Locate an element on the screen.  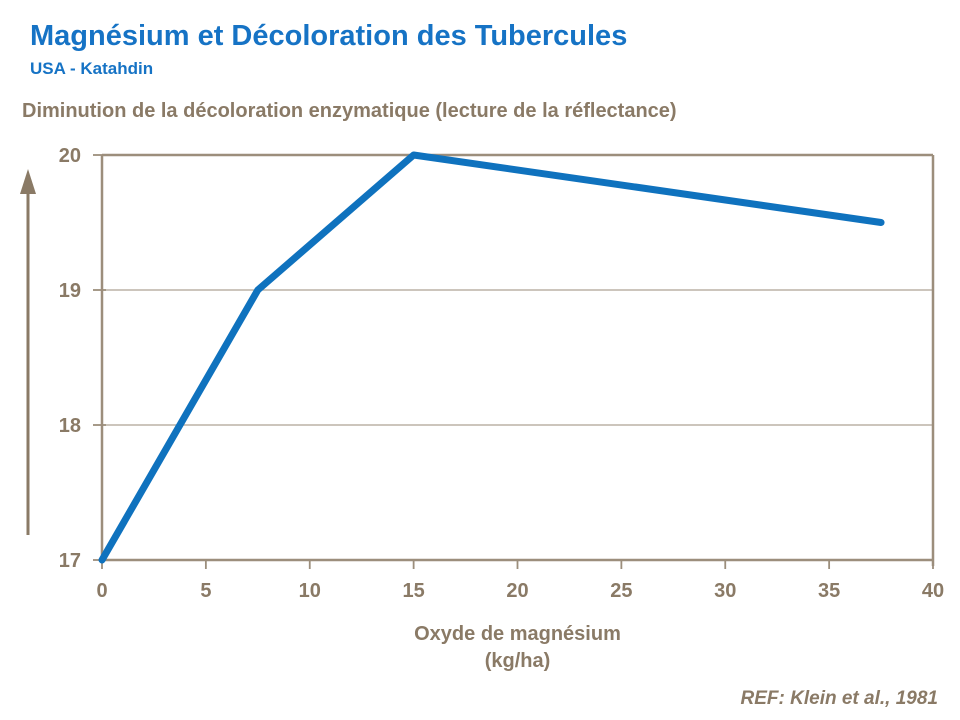
up-arrow-head is located at coordinates (28, 181).